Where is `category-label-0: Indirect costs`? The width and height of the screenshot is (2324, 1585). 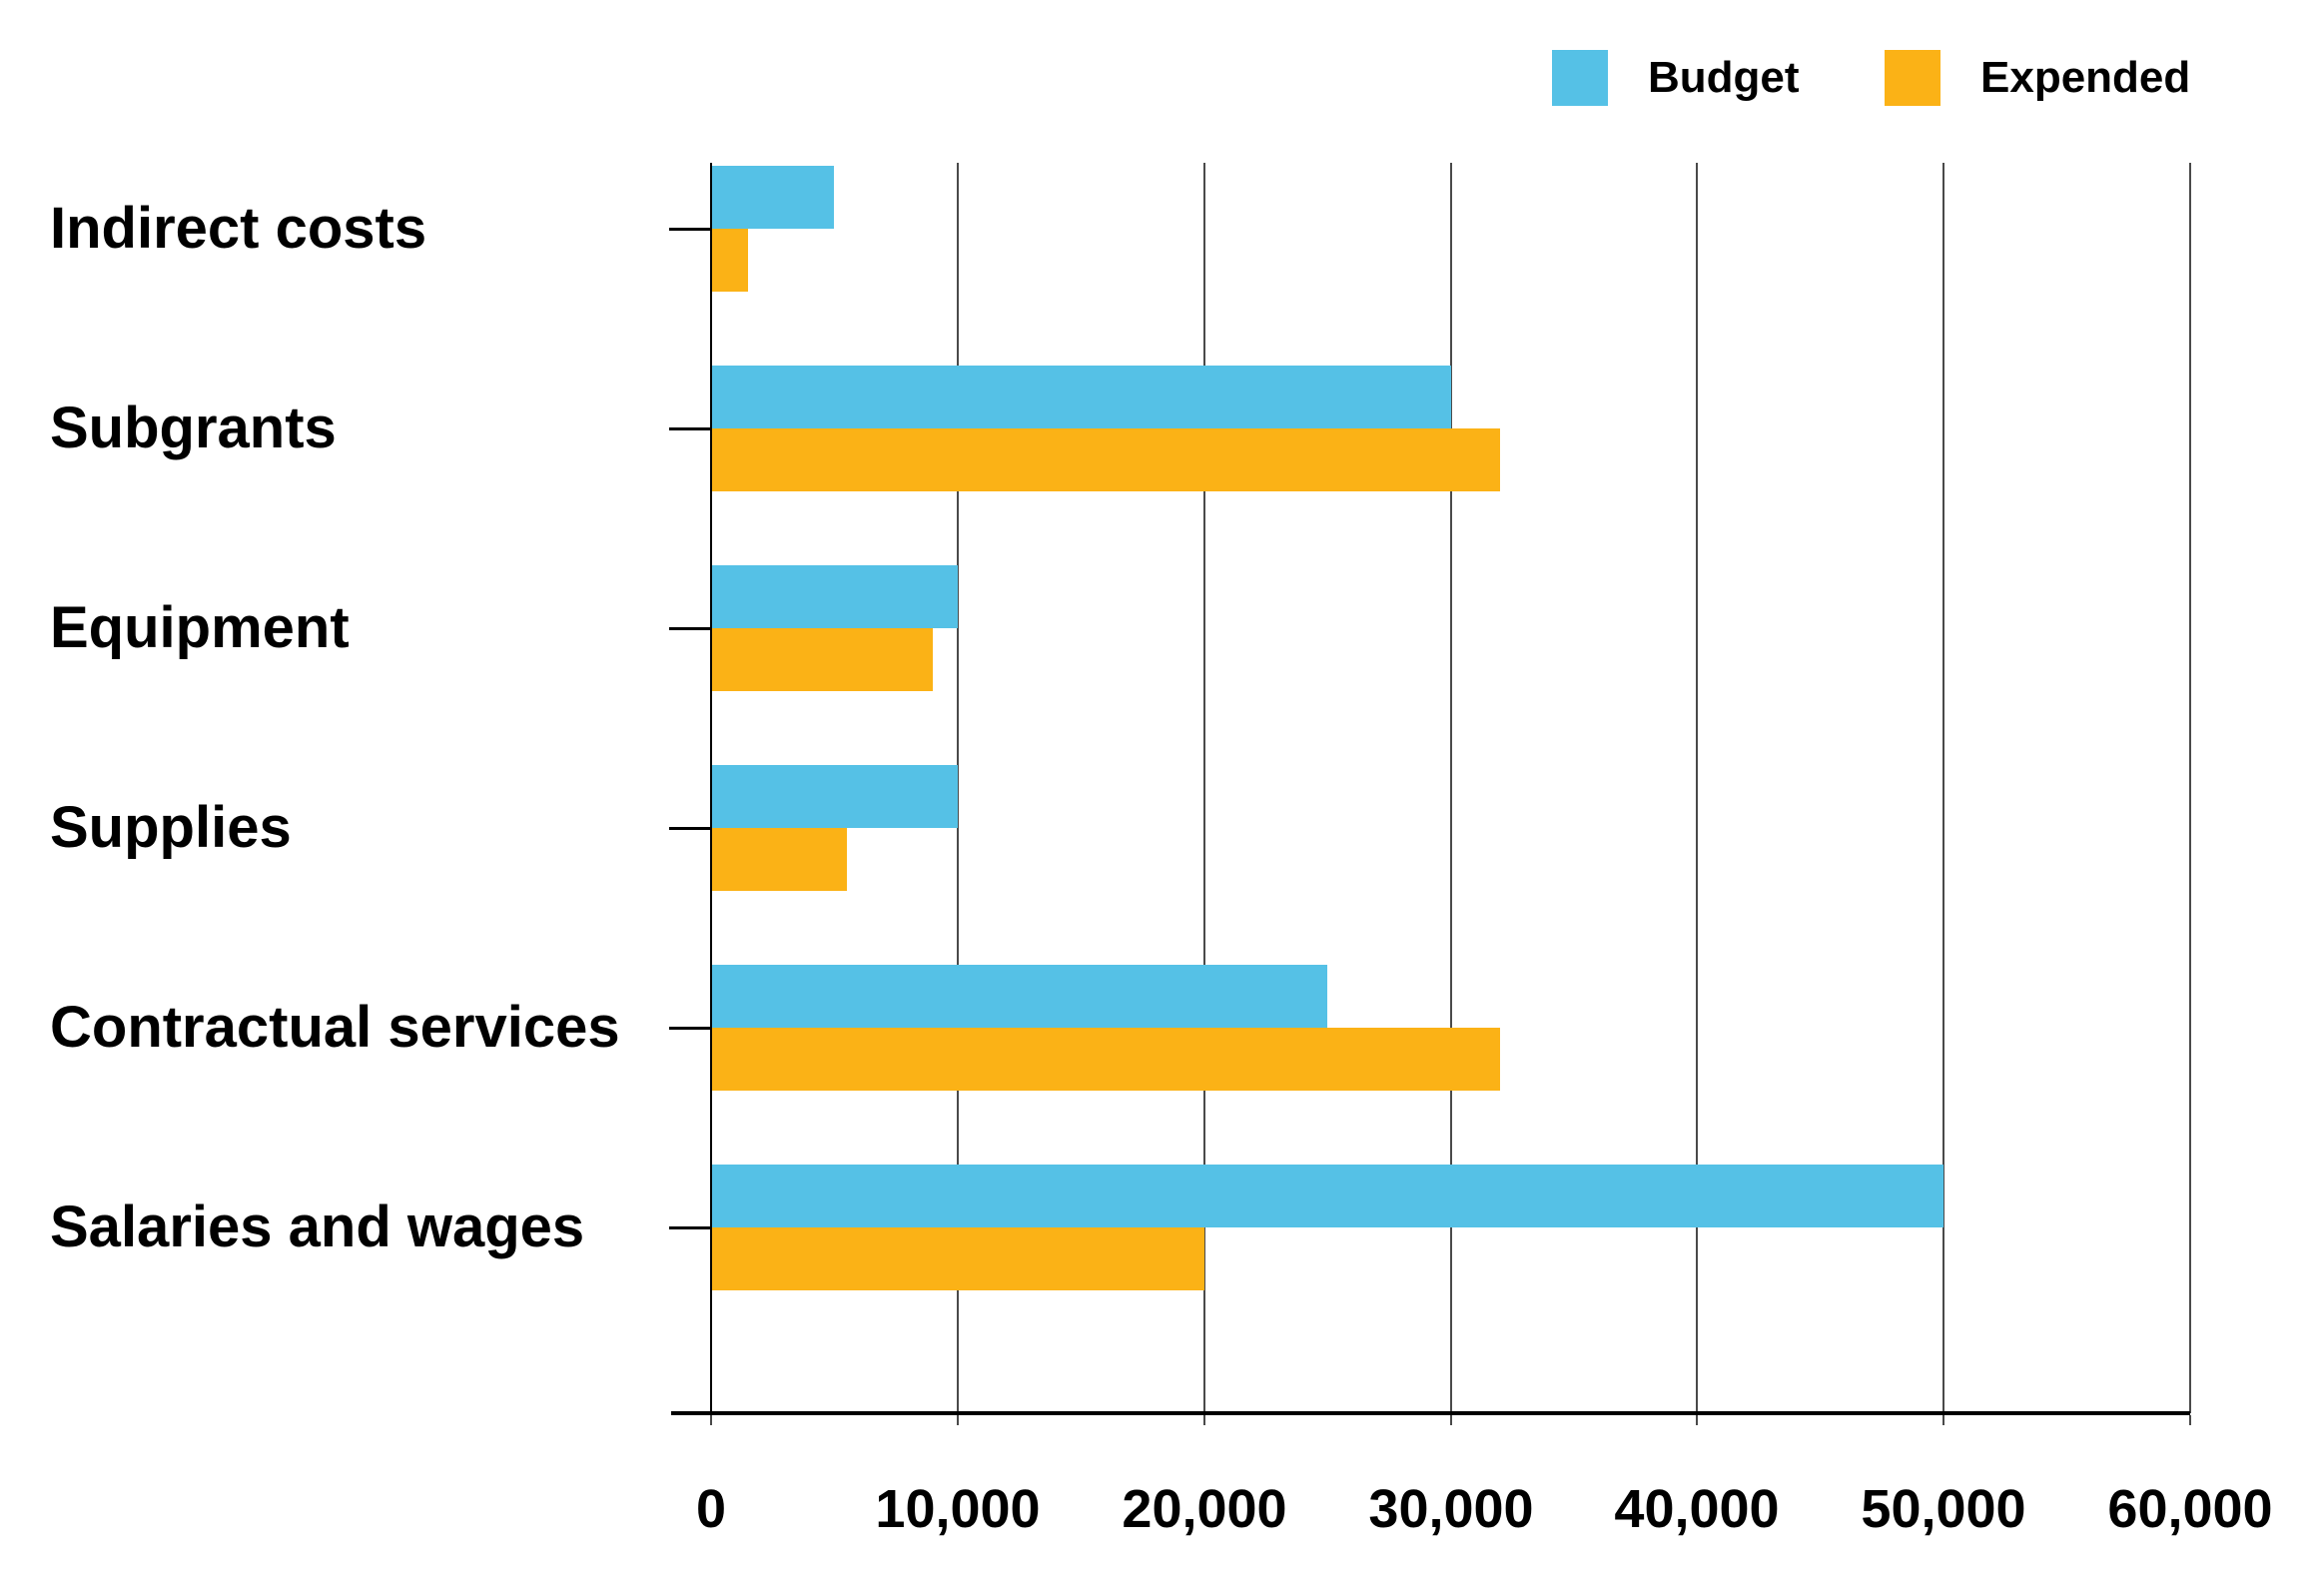 category-label-0: Indirect costs is located at coordinates (238, 228).